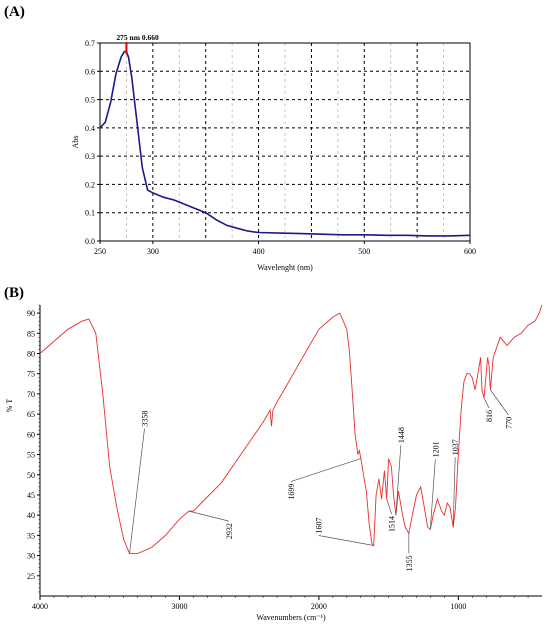 This screenshot has width=550, height=625. I want to click on peak-annotation-label: 816, so click(489, 416).